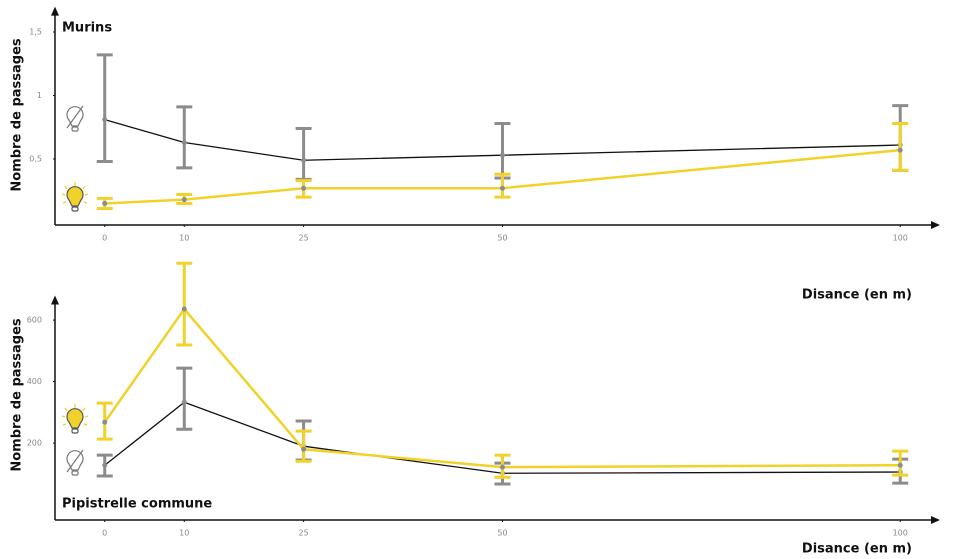 The image size is (960, 559). I want to click on chart-title: Murins, so click(87, 28).